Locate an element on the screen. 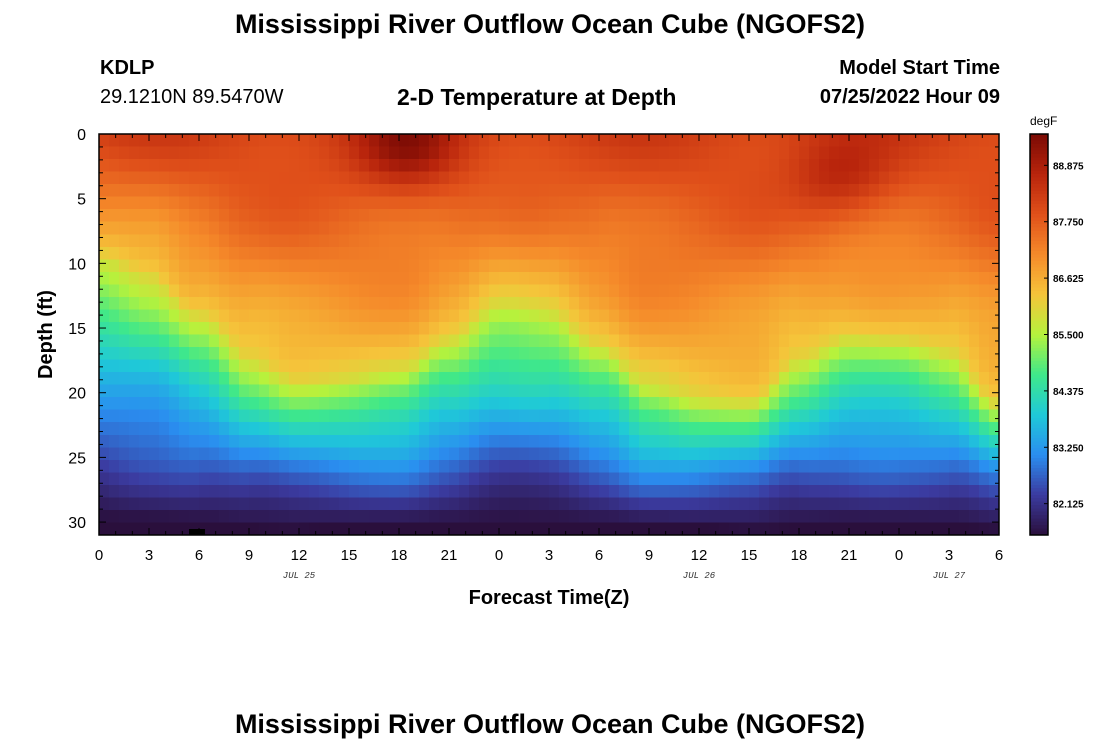  y-tick-label: 30 is located at coordinates (77, 523).